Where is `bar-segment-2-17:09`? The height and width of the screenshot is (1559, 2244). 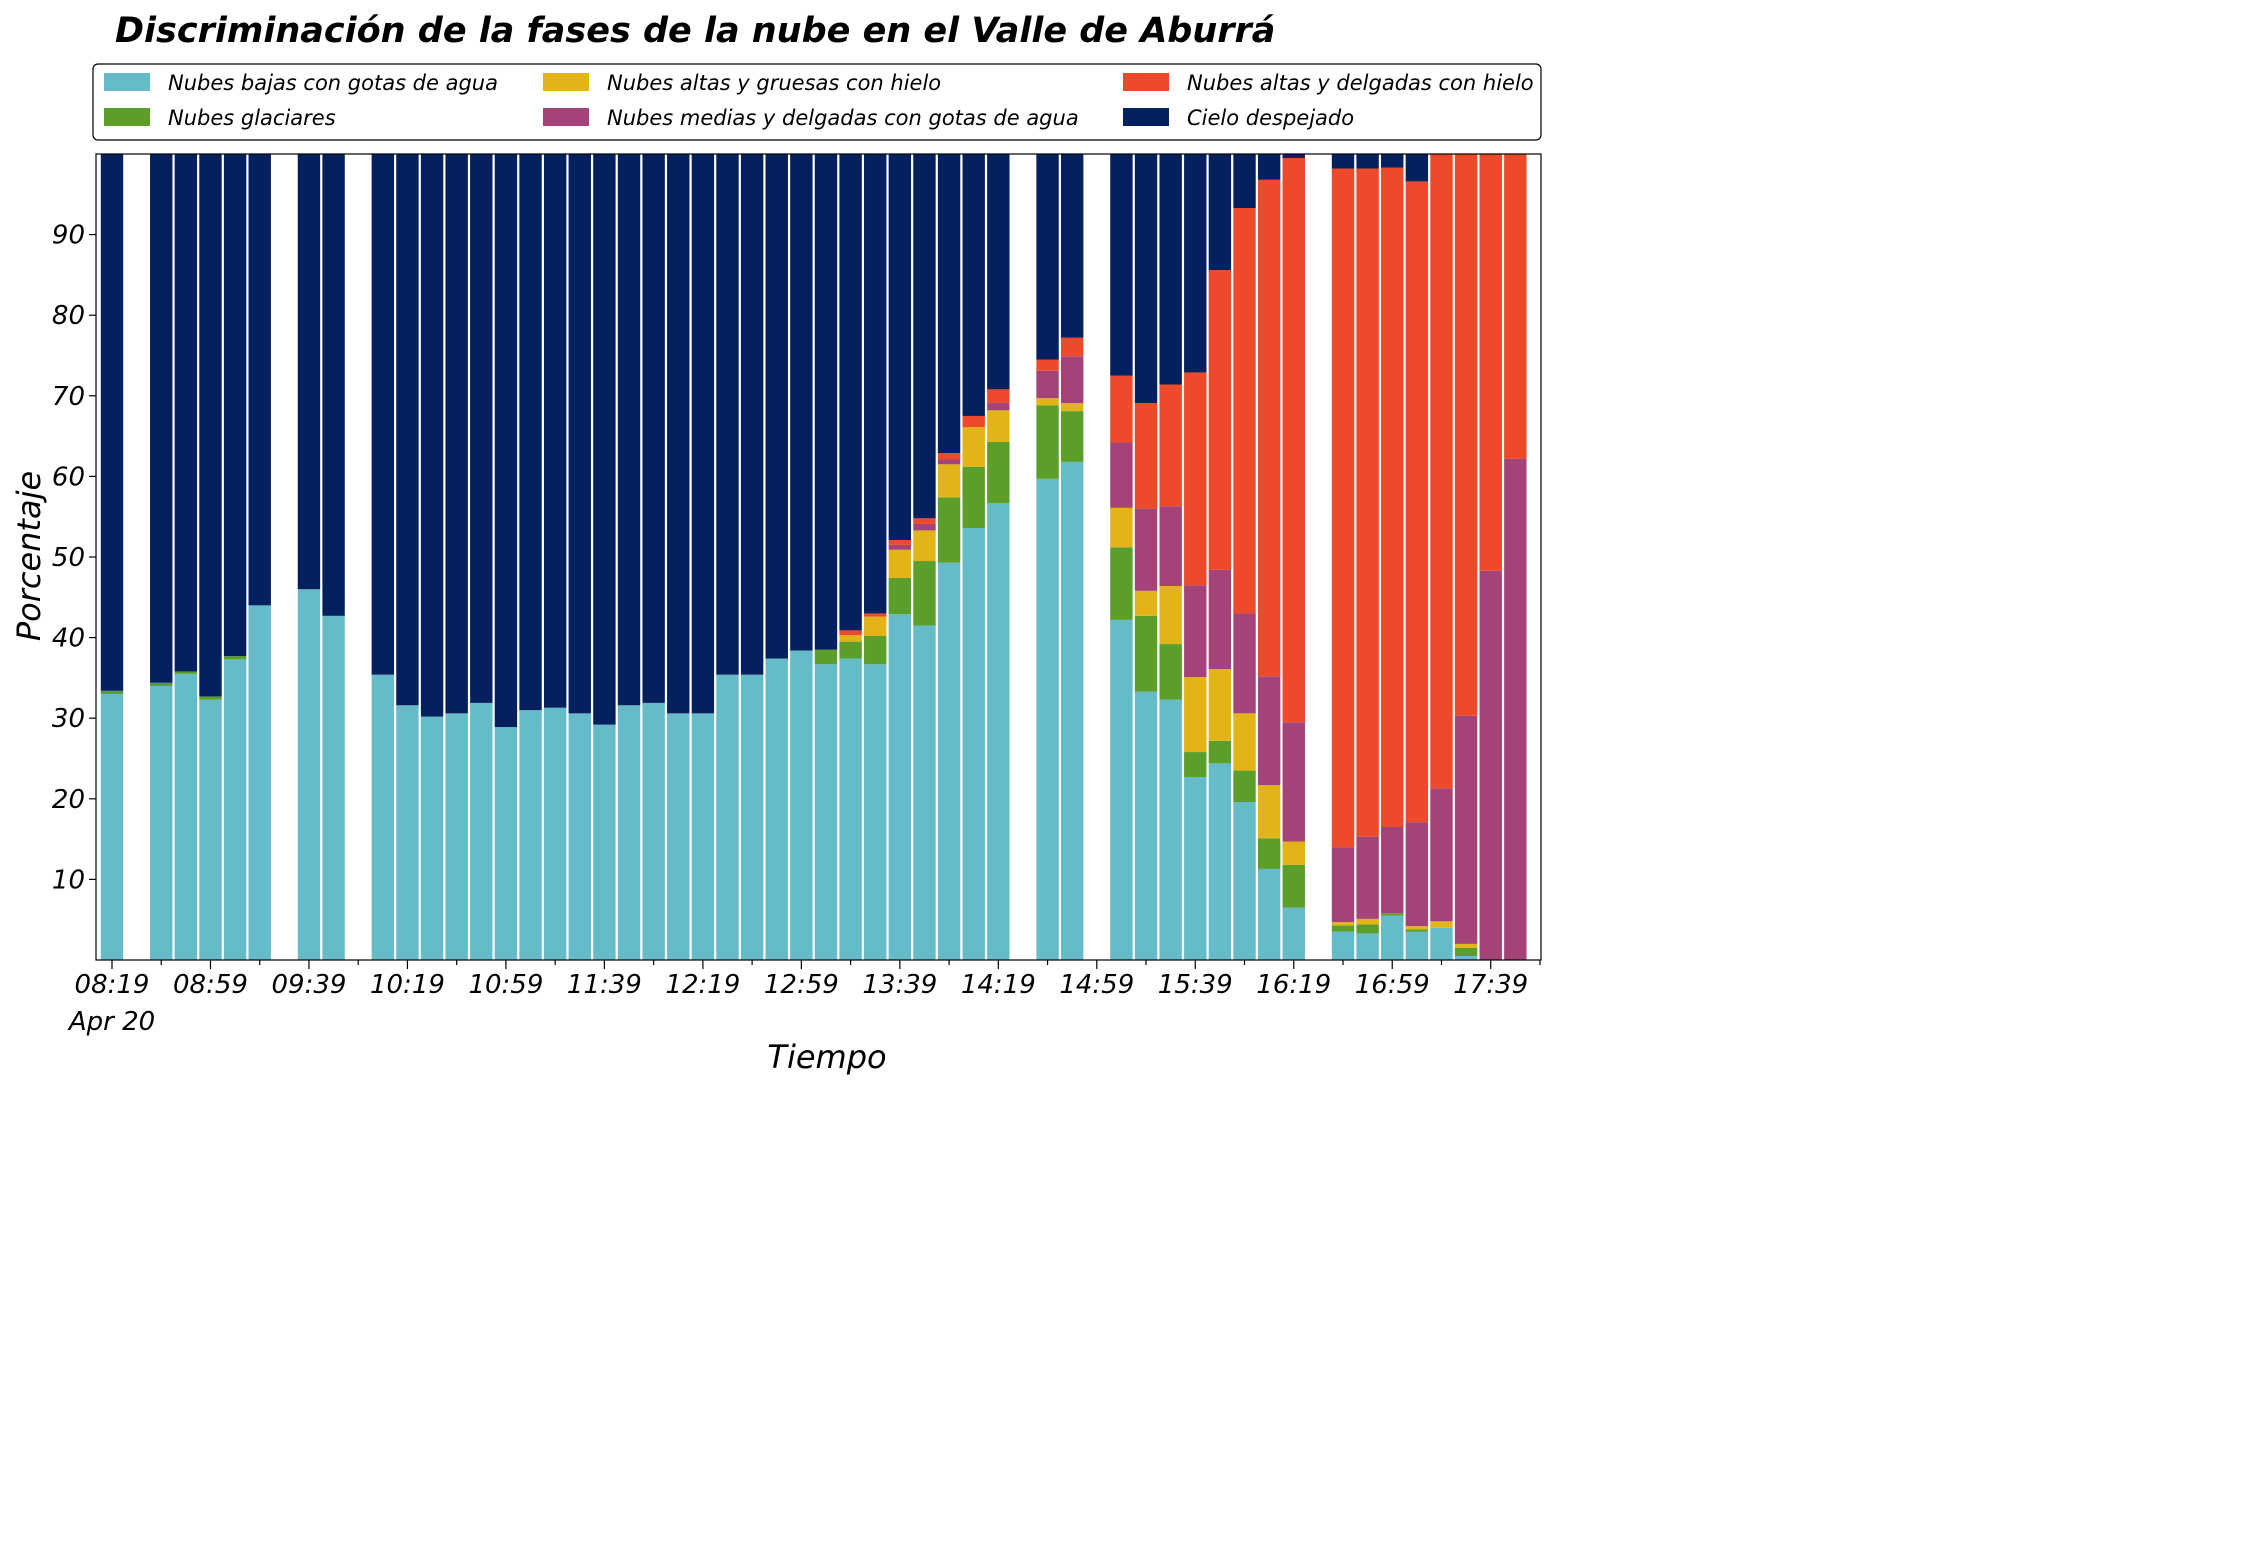 bar-segment-2-17:09 is located at coordinates (1417, 930).